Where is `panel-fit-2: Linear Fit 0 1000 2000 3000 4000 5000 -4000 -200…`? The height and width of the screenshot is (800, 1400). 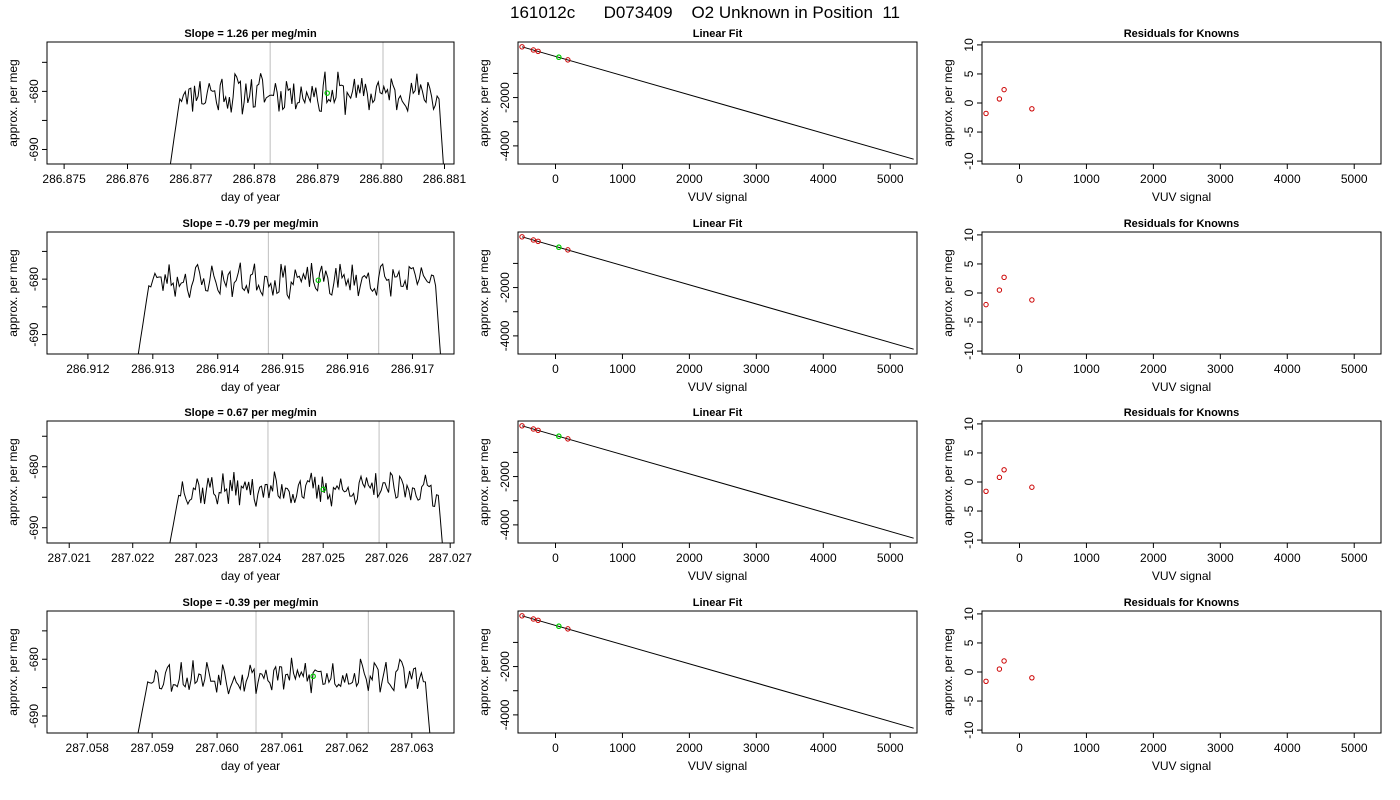
panel-fit-2: Linear Fit 0 1000 2000 3000 4000 5000 -4000 -200… is located at coordinates (697, 495).